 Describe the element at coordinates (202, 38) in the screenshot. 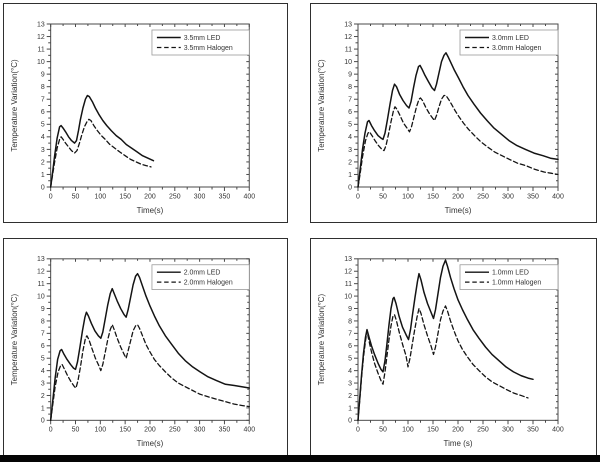

I see `legend-label: 3.5mm LED` at that location.